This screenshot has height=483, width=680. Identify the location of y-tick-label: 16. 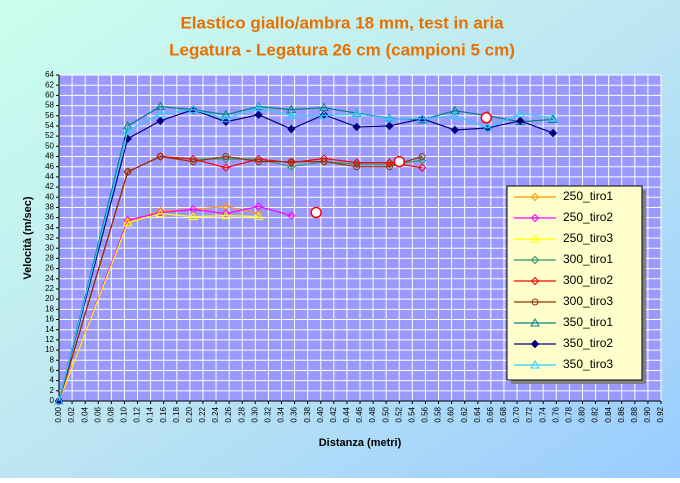
(49, 319).